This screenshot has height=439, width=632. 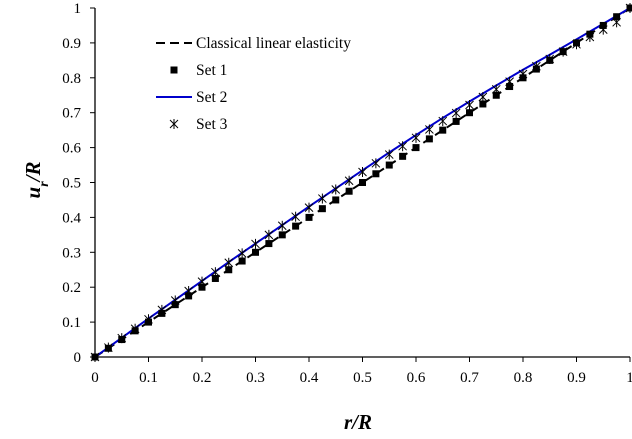 I want to click on y-tick-label: 0, so click(x=78, y=358).